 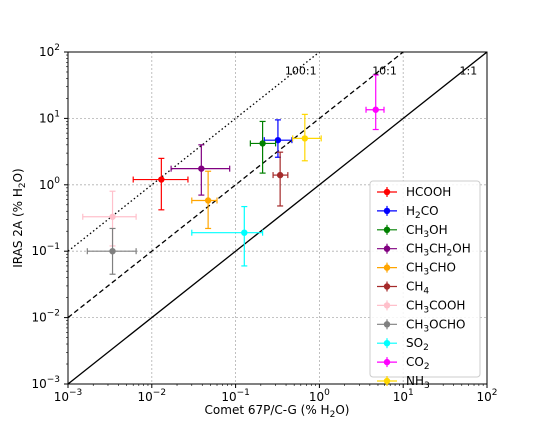 I want to click on ratio-labels: 100:1 10:1 1:1, so click(x=381, y=70).